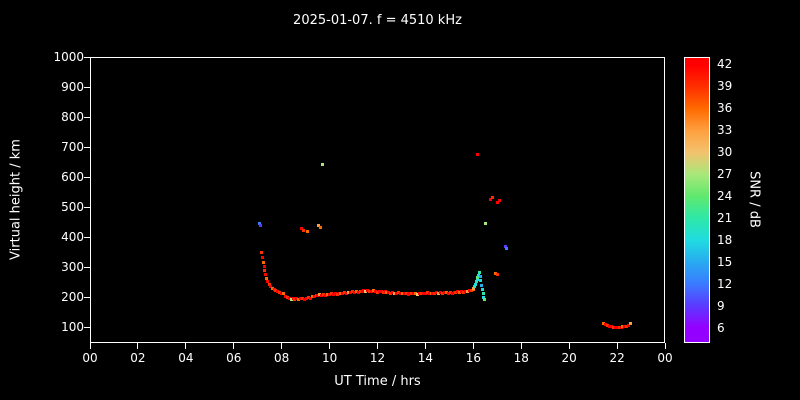 This screenshot has width=800, height=400. I want to click on x-tick-label: 08, so click(282, 358).